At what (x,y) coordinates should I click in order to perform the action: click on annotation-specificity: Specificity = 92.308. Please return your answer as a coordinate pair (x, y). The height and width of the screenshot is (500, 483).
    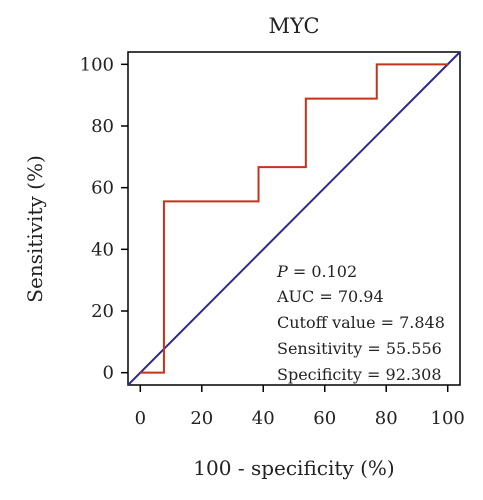
    Looking at the image, I should click on (359, 374).